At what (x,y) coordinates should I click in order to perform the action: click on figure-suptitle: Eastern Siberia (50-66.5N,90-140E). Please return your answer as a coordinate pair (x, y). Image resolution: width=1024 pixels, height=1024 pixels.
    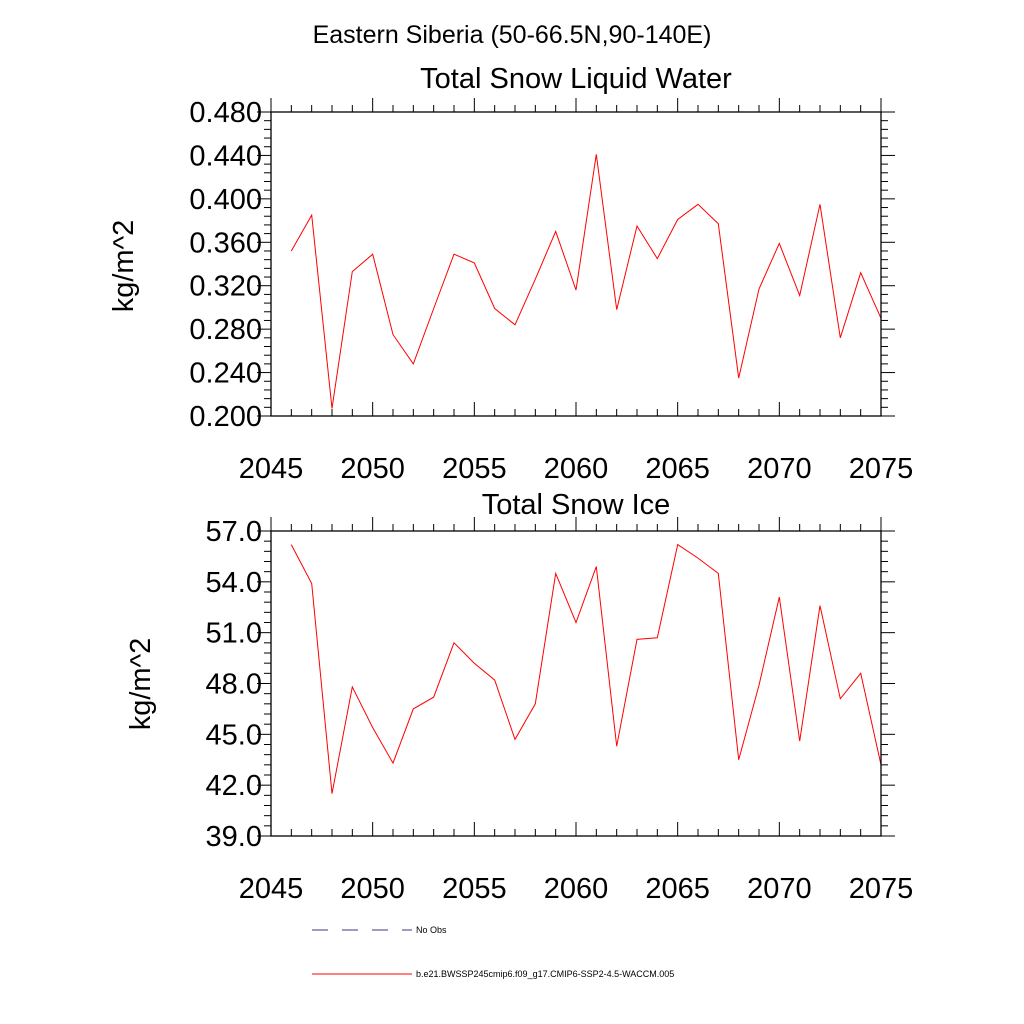
    Looking at the image, I should click on (512, 35).